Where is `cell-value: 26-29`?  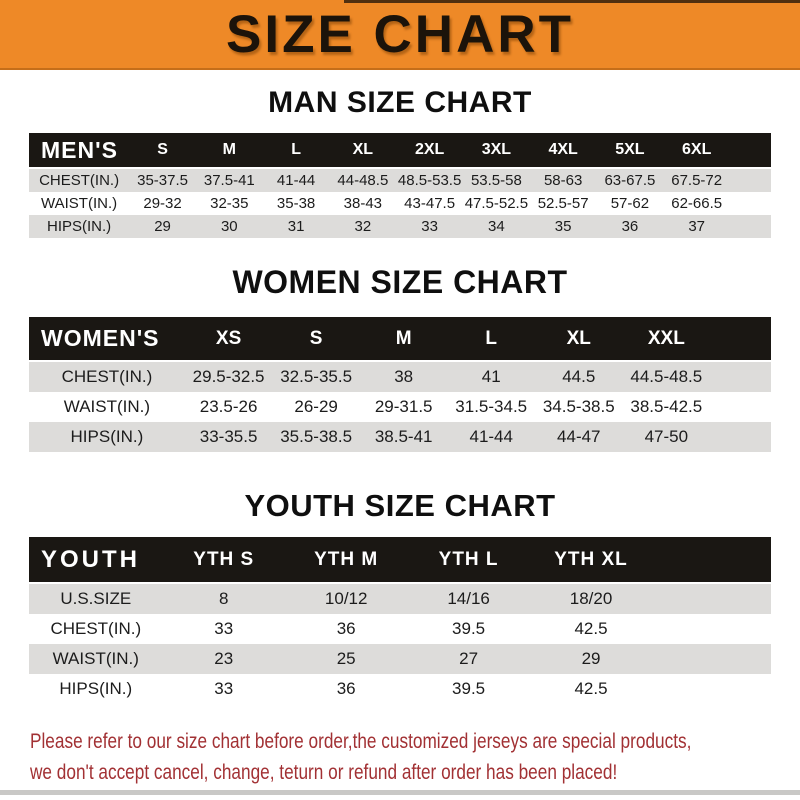 cell-value: 26-29 is located at coordinates (316, 407).